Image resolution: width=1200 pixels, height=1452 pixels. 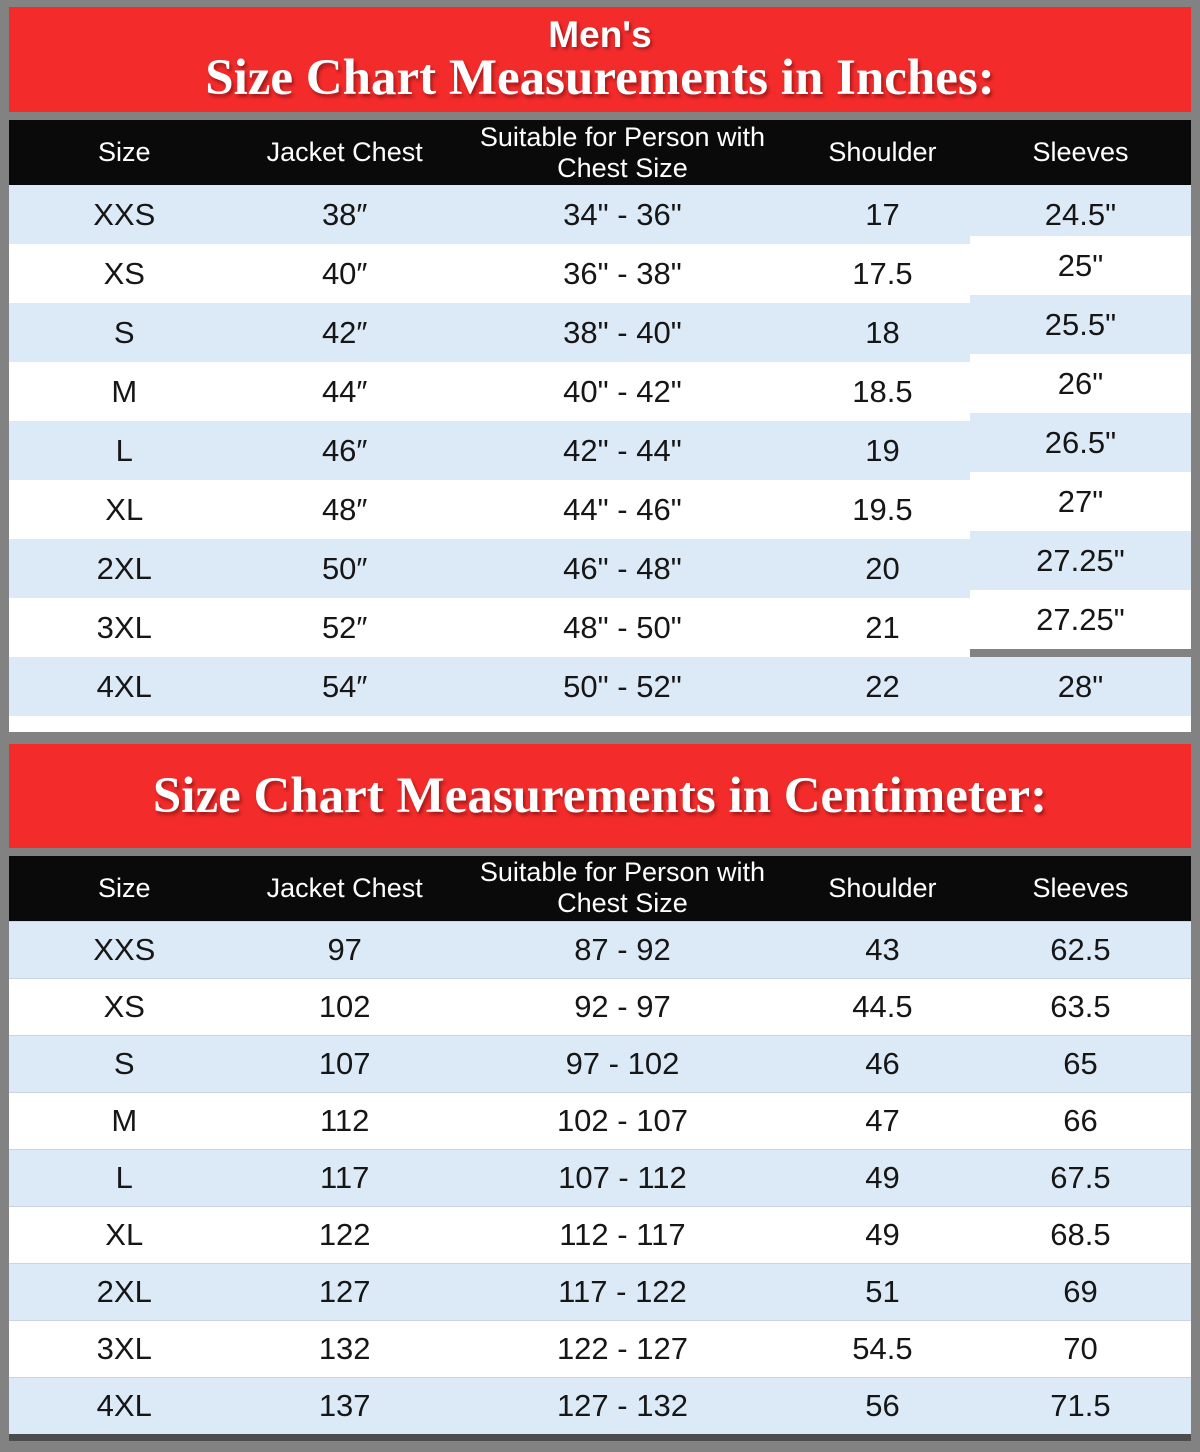 I want to click on table-cell: 18.5, so click(x=882, y=391).